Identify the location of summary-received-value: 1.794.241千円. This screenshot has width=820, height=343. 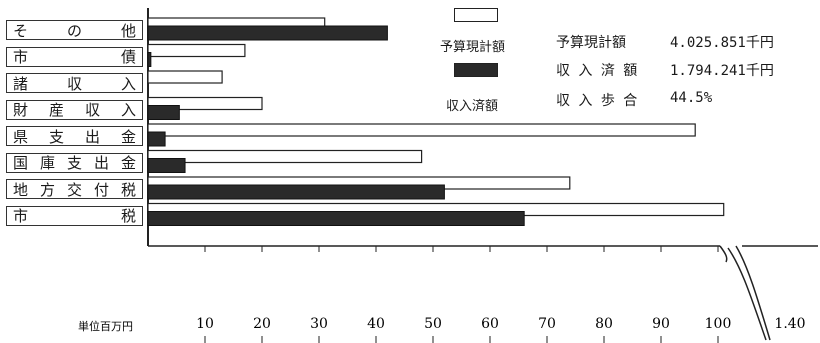
(722, 71).